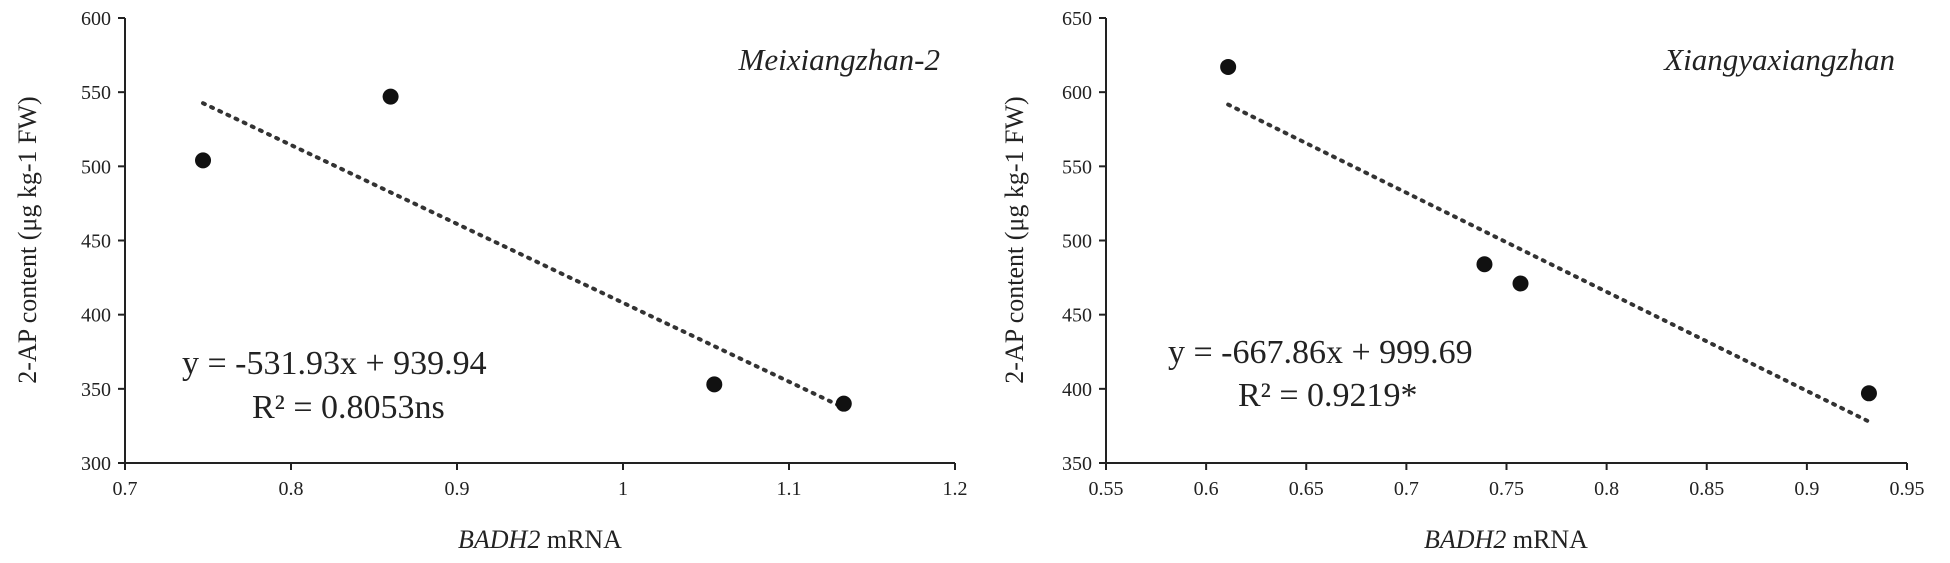 This screenshot has width=1950, height=563. I want to click on regression-equation: y = -531.93x + 939.94, so click(334, 363).